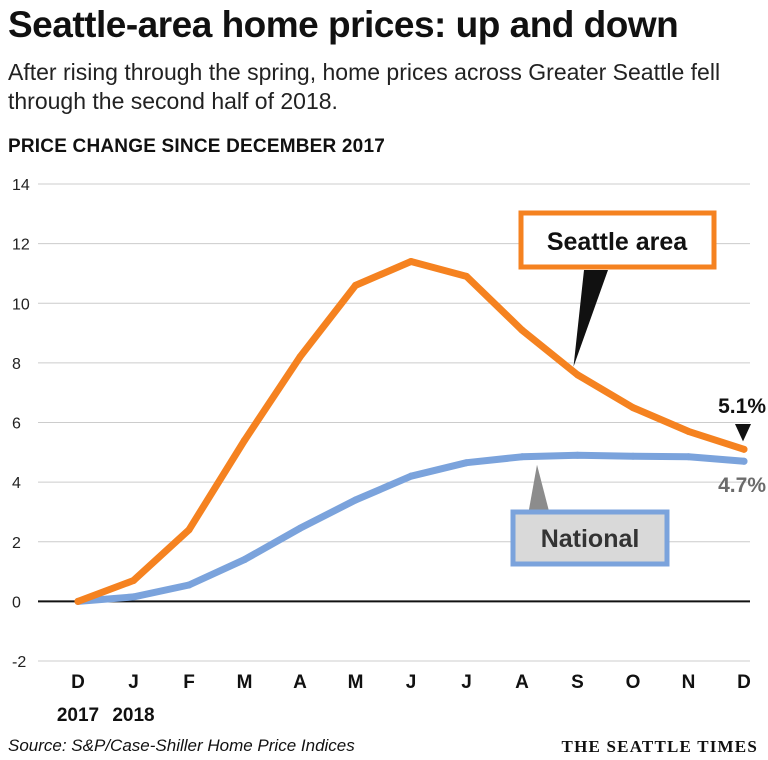 Image resolution: width=768 pixels, height=760 pixels. I want to click on y-tick-label: -2, so click(19, 662).